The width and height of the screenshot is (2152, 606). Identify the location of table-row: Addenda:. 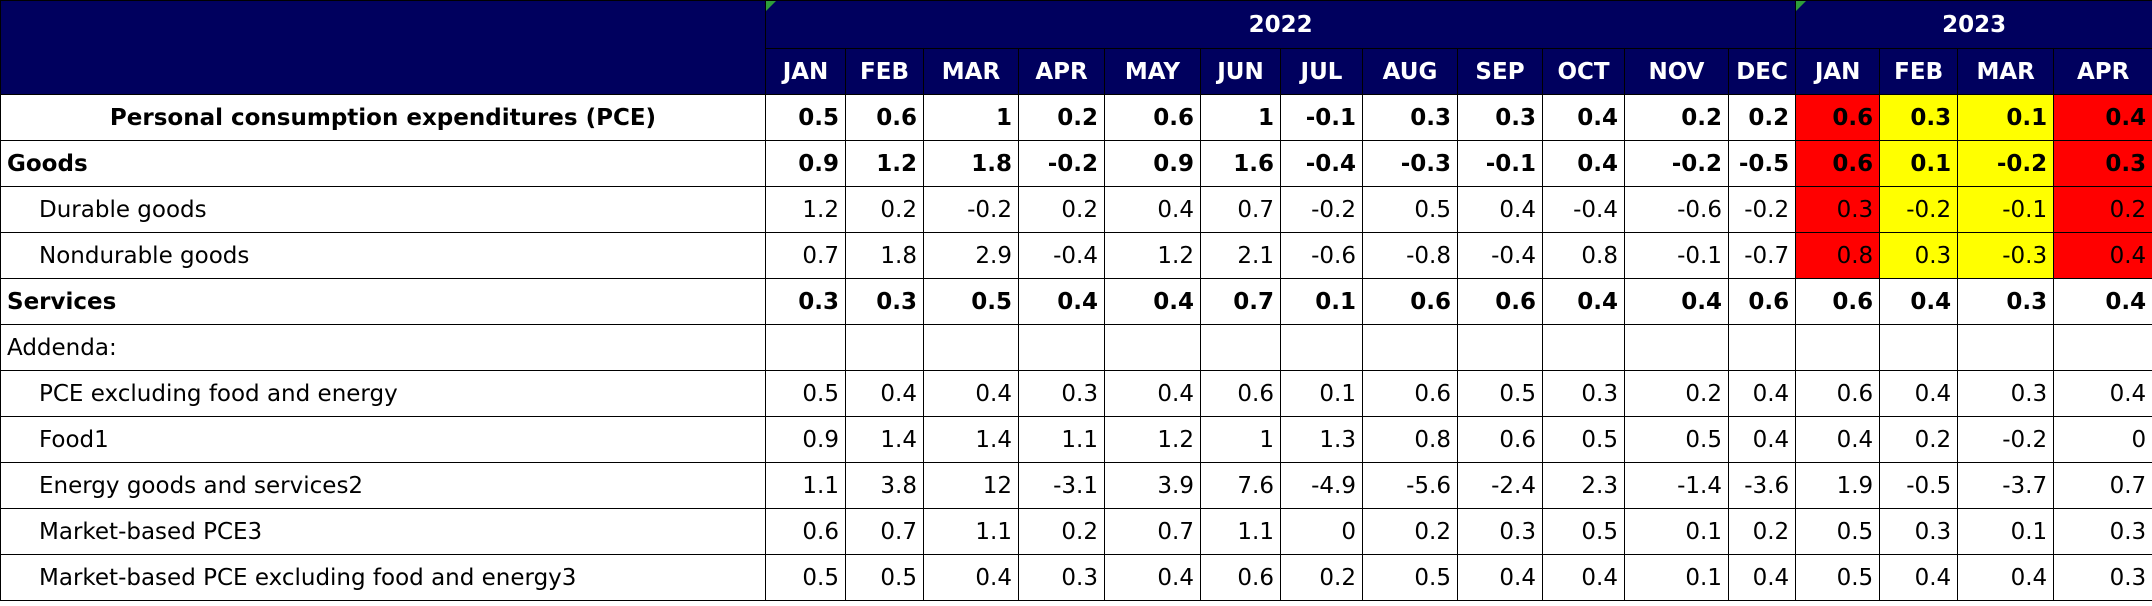
(1076, 347).